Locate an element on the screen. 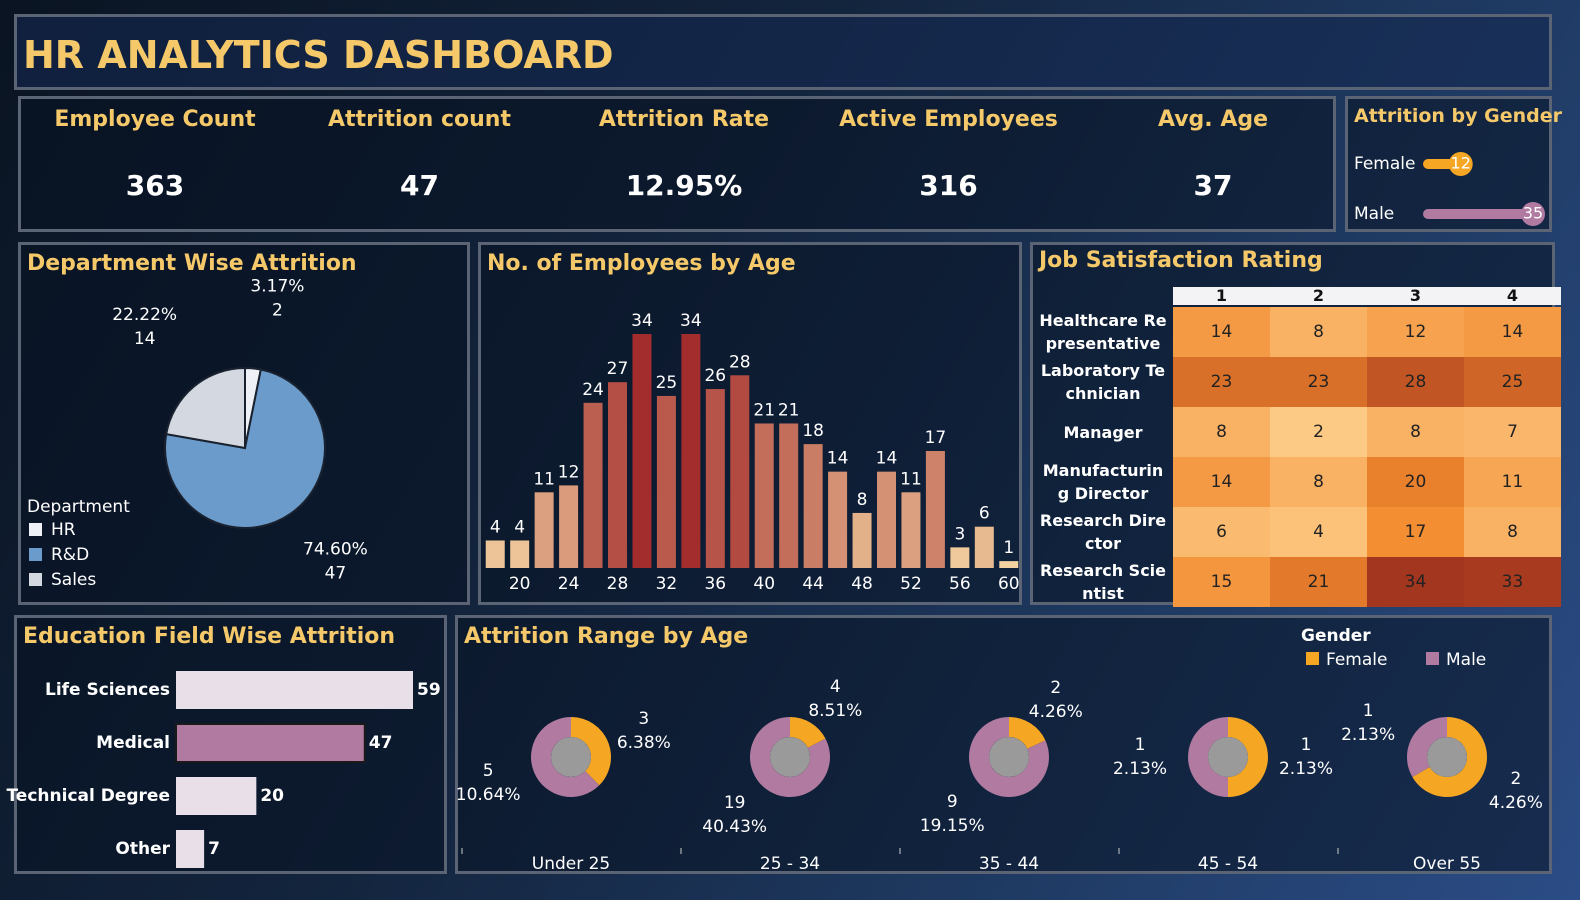  row-label: Healthcare Representative is located at coordinates (1103, 332).